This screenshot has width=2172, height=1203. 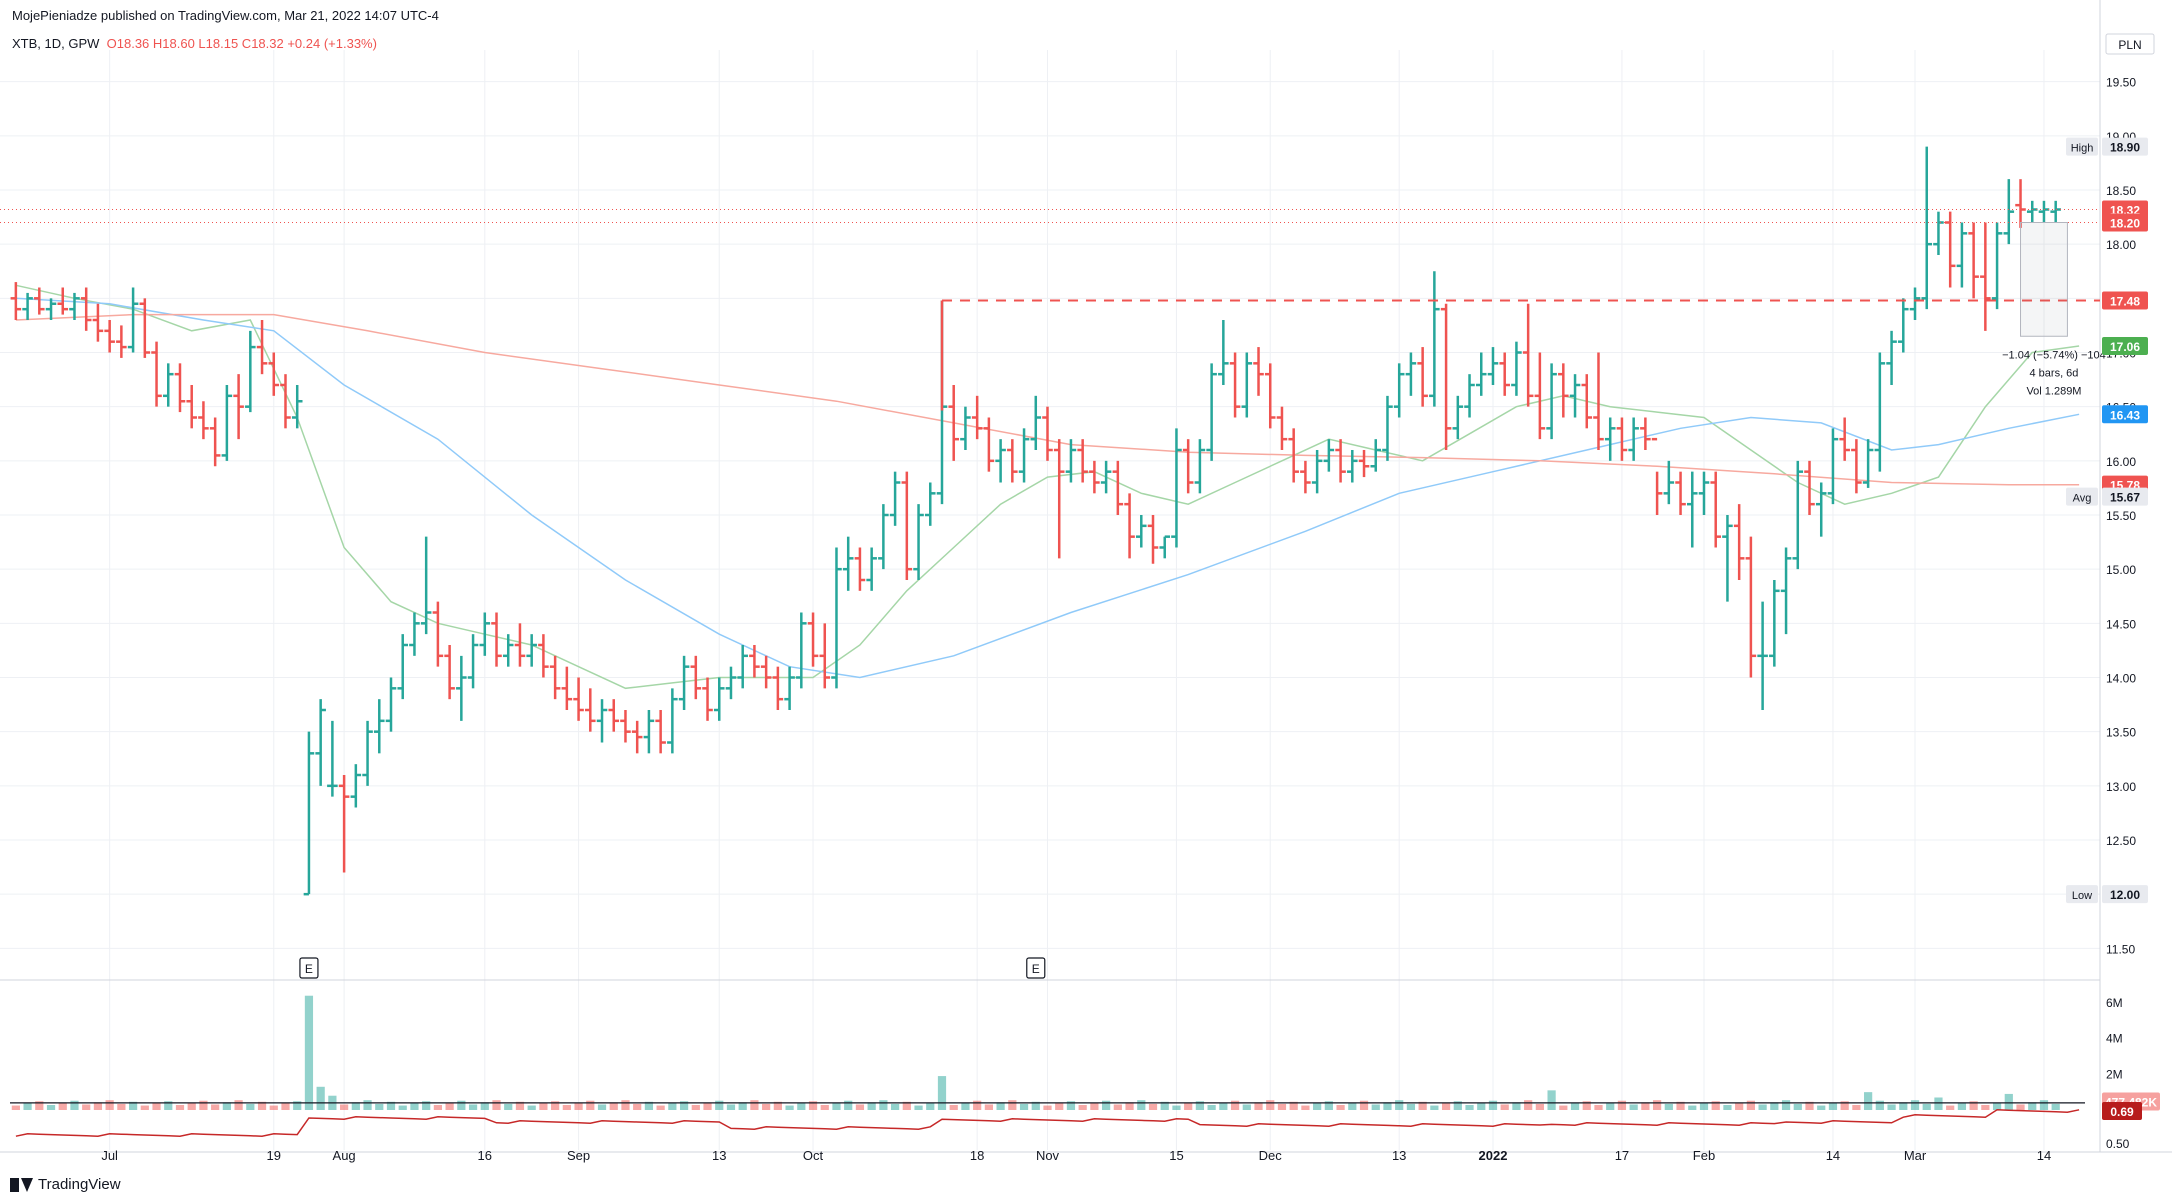 I want to click on time-tick: Feb, so click(x=1704, y=1155).